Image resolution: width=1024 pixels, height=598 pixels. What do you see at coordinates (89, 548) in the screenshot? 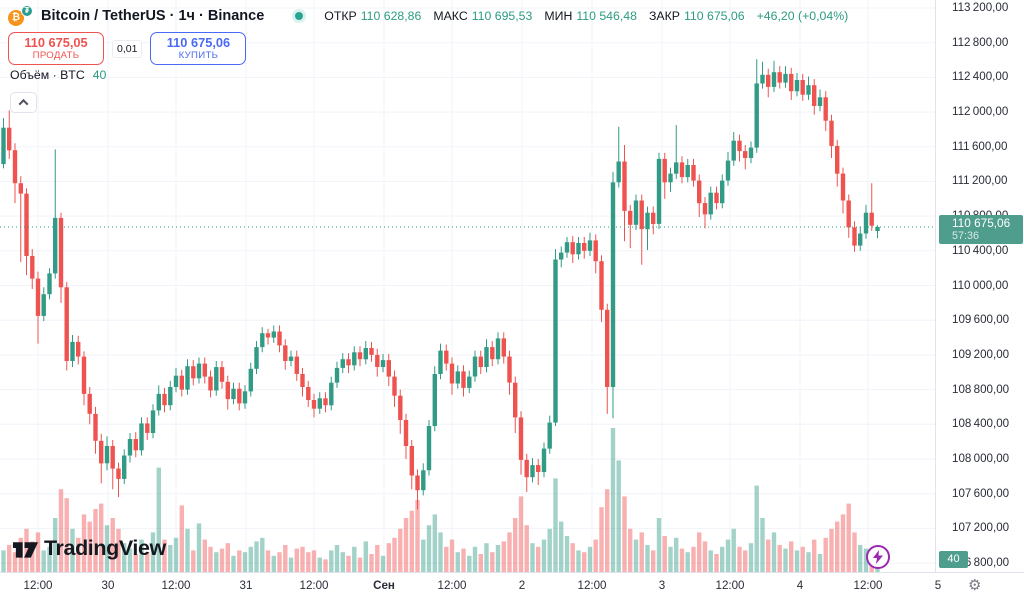
I see `tradingview-watermark-link: TradingView` at bounding box center [89, 548].